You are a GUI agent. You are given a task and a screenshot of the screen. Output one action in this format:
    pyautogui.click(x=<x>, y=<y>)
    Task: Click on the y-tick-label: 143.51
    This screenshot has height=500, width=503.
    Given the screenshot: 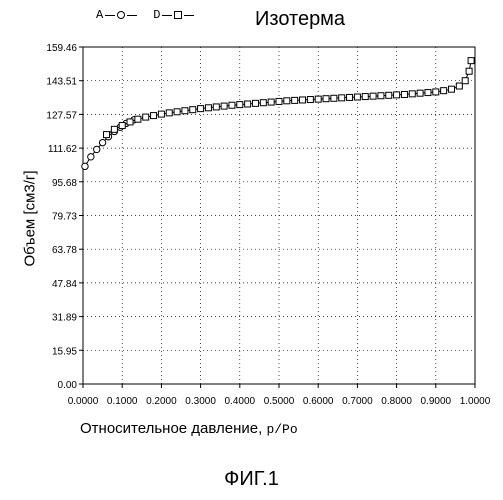 What is the action you would take?
    pyautogui.click(x=61, y=82)
    